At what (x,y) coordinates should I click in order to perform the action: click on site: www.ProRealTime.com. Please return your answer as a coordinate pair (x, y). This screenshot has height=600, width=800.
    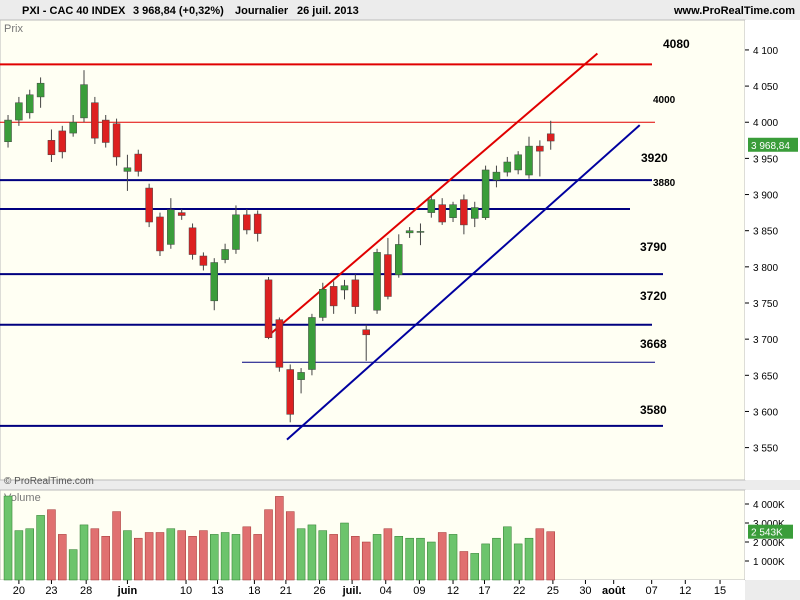
    Looking at the image, I should click on (734, 11).